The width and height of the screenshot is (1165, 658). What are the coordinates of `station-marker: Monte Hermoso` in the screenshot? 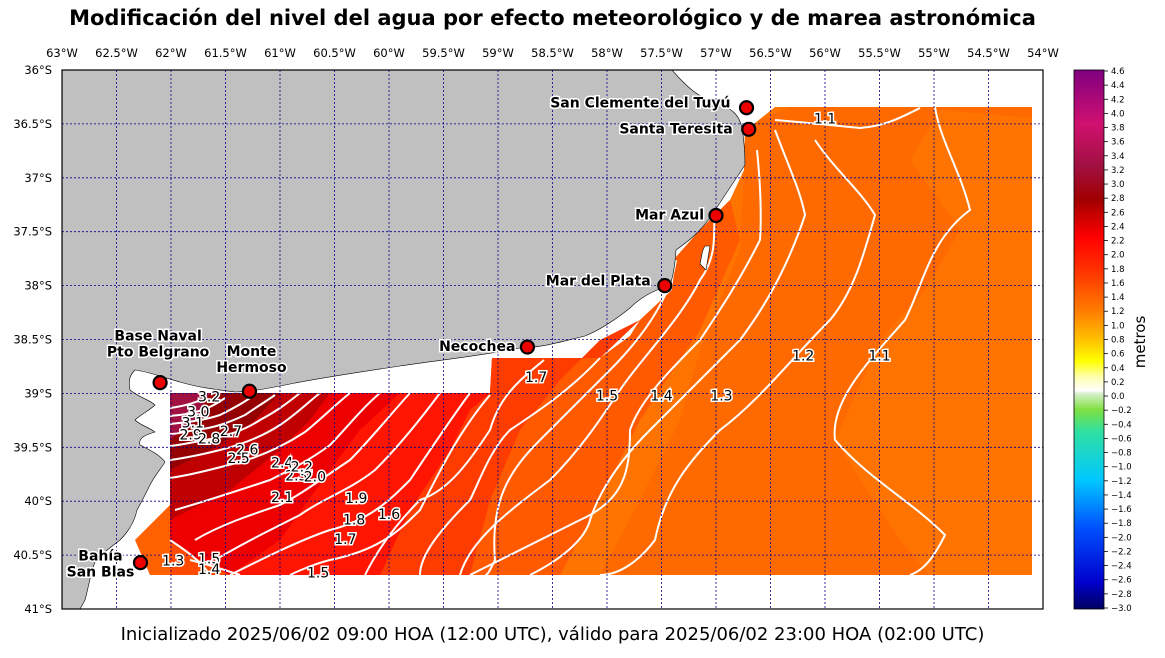 It's located at (251, 371).